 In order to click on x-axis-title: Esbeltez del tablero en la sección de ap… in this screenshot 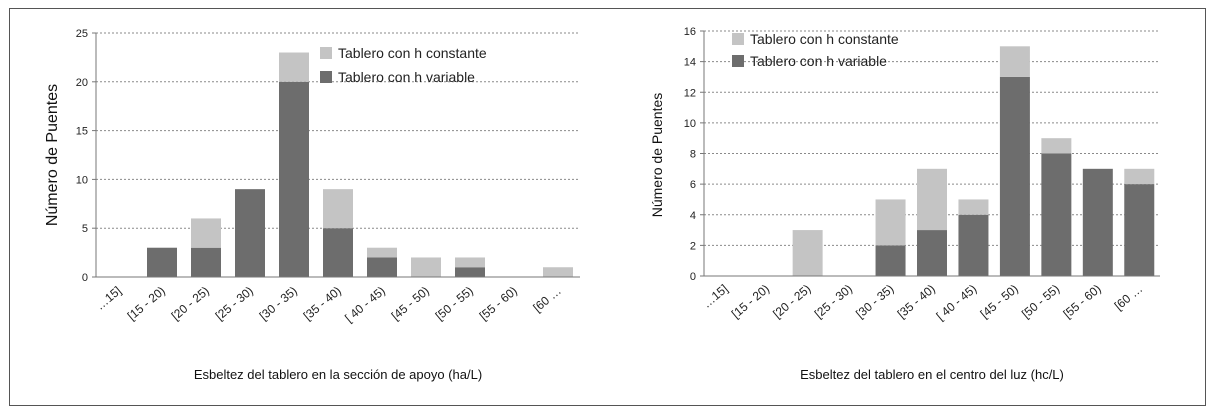, I will do `click(338, 374)`.